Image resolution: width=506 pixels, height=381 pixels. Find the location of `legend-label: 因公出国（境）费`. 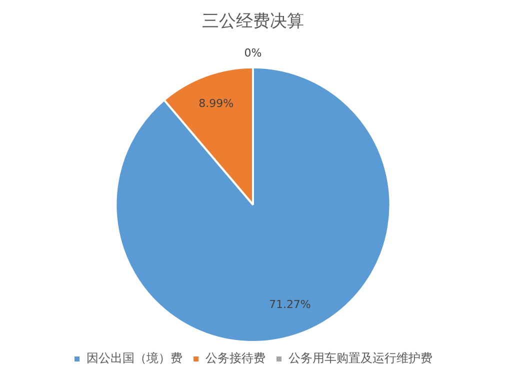

legend-label: 因公出国（境）费 is located at coordinates (134, 358).